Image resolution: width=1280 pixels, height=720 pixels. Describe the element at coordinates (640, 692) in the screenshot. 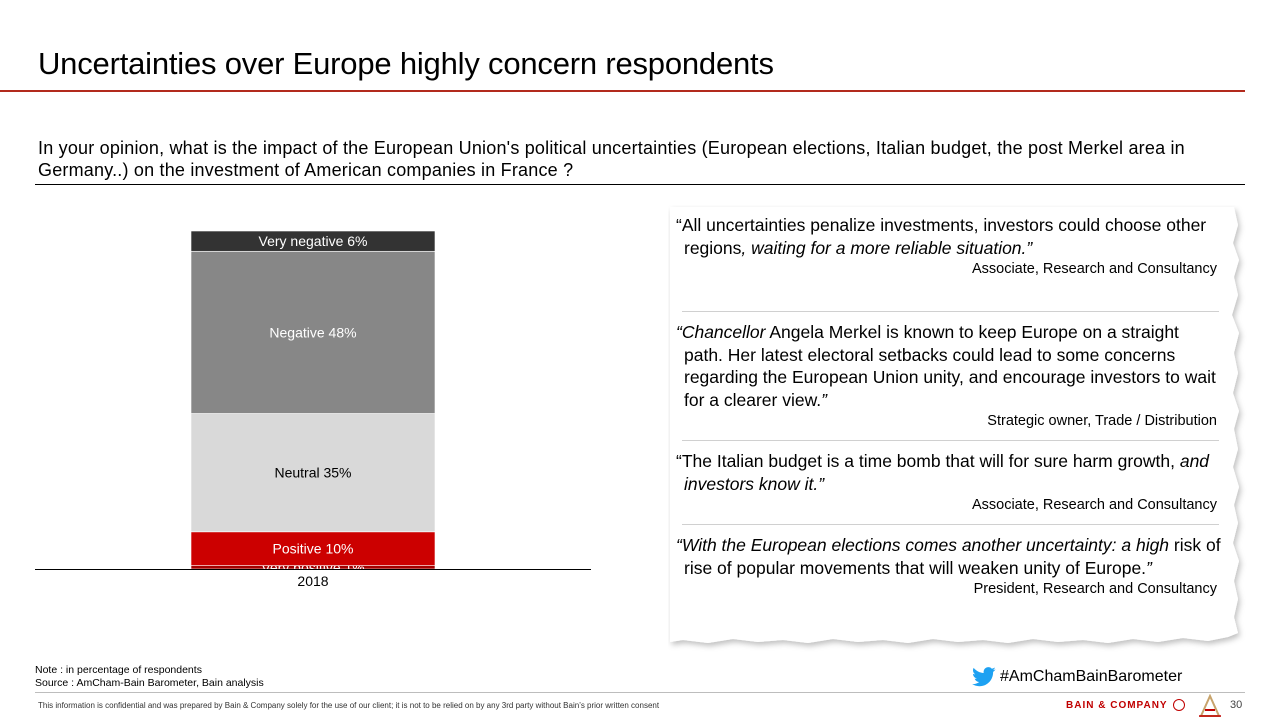

I see `footer-rule` at that location.